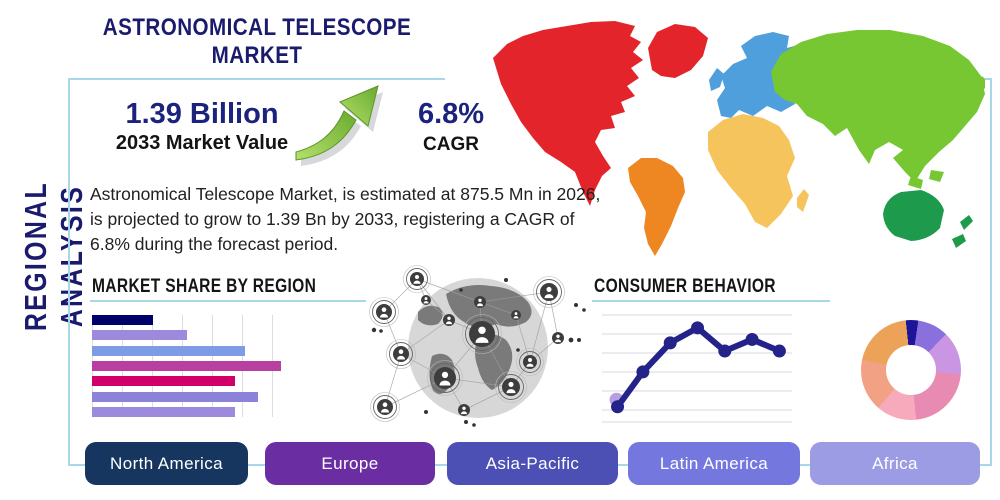 This screenshot has width=1000, height=500. Describe the element at coordinates (202, 143) in the screenshot. I see `market-value-label: 2033 Market Value` at that location.